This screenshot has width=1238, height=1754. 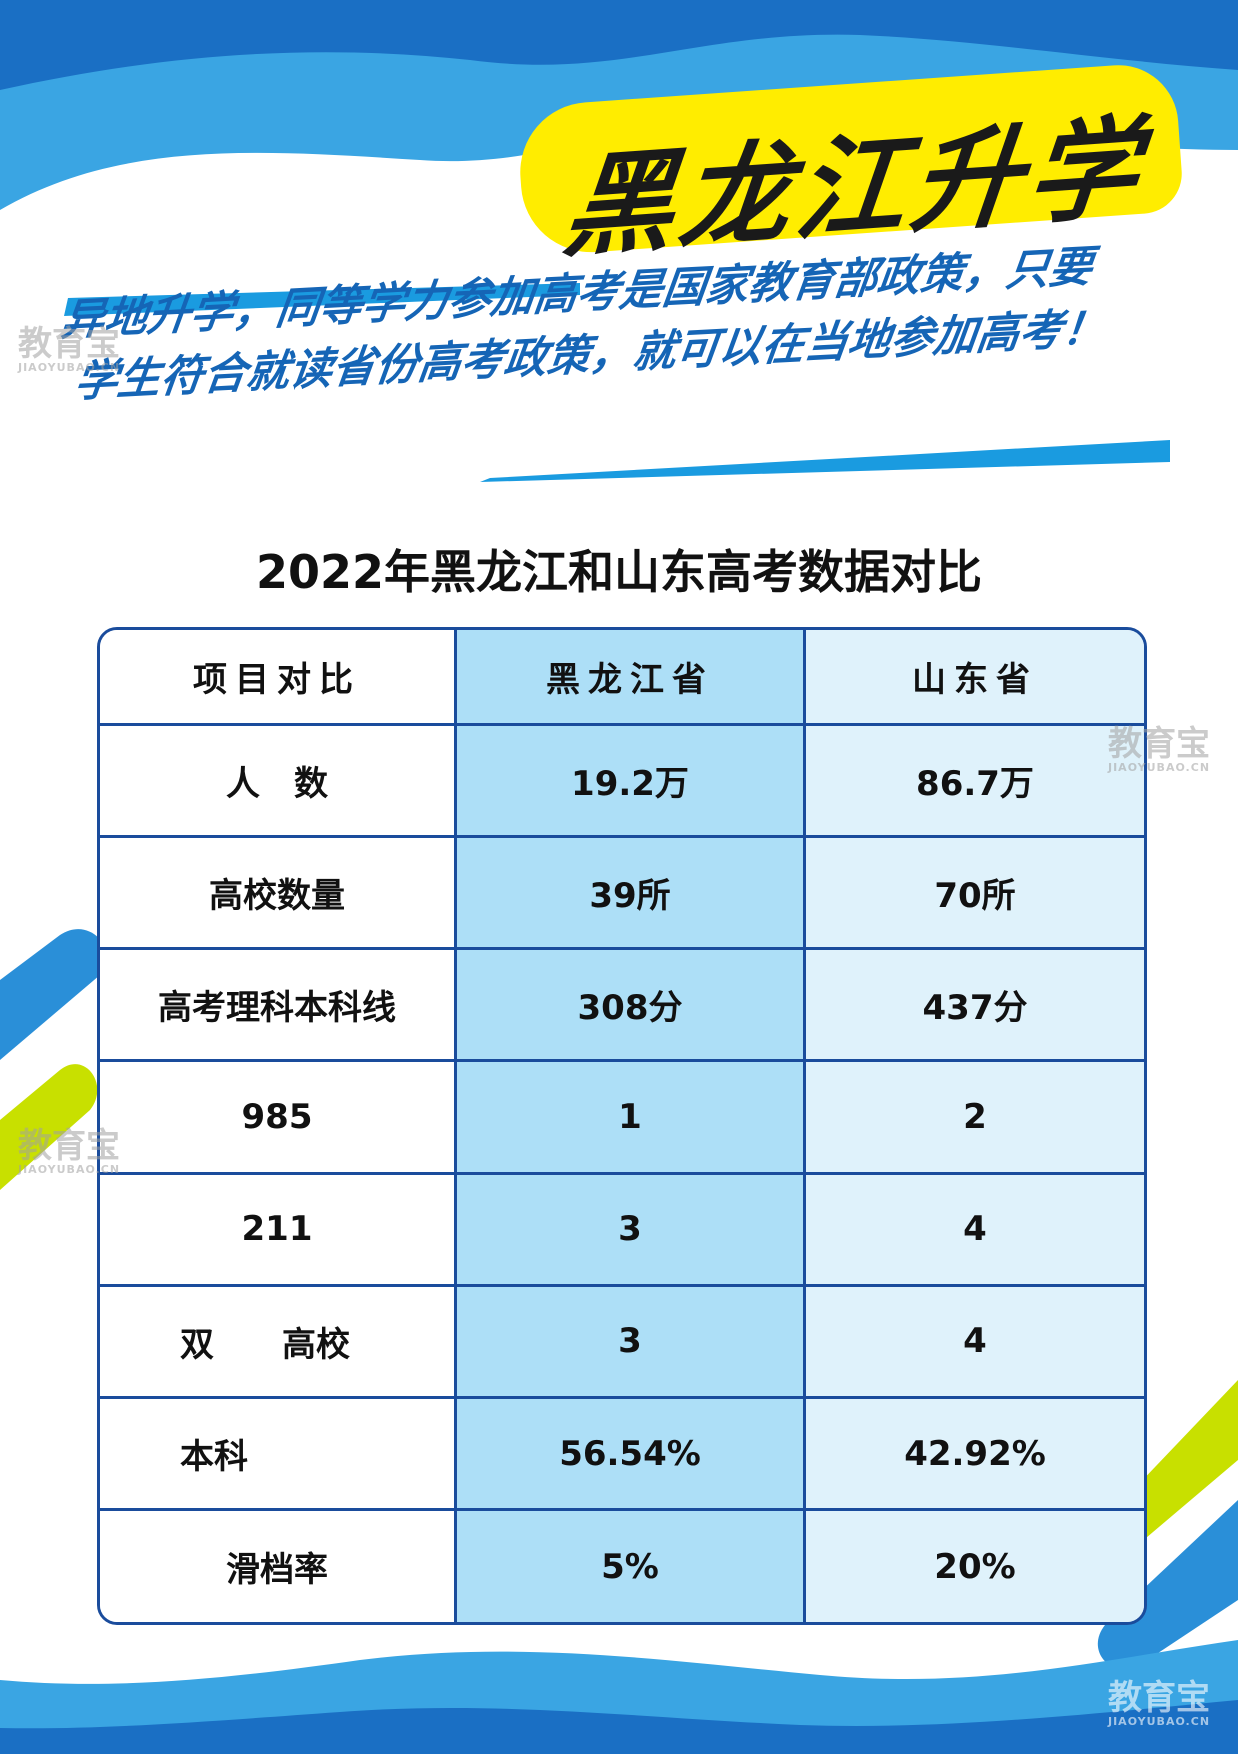 I want to click on table-row-undergrad-rate: 本科 56.54% 42.92%, so click(x=622, y=1453).